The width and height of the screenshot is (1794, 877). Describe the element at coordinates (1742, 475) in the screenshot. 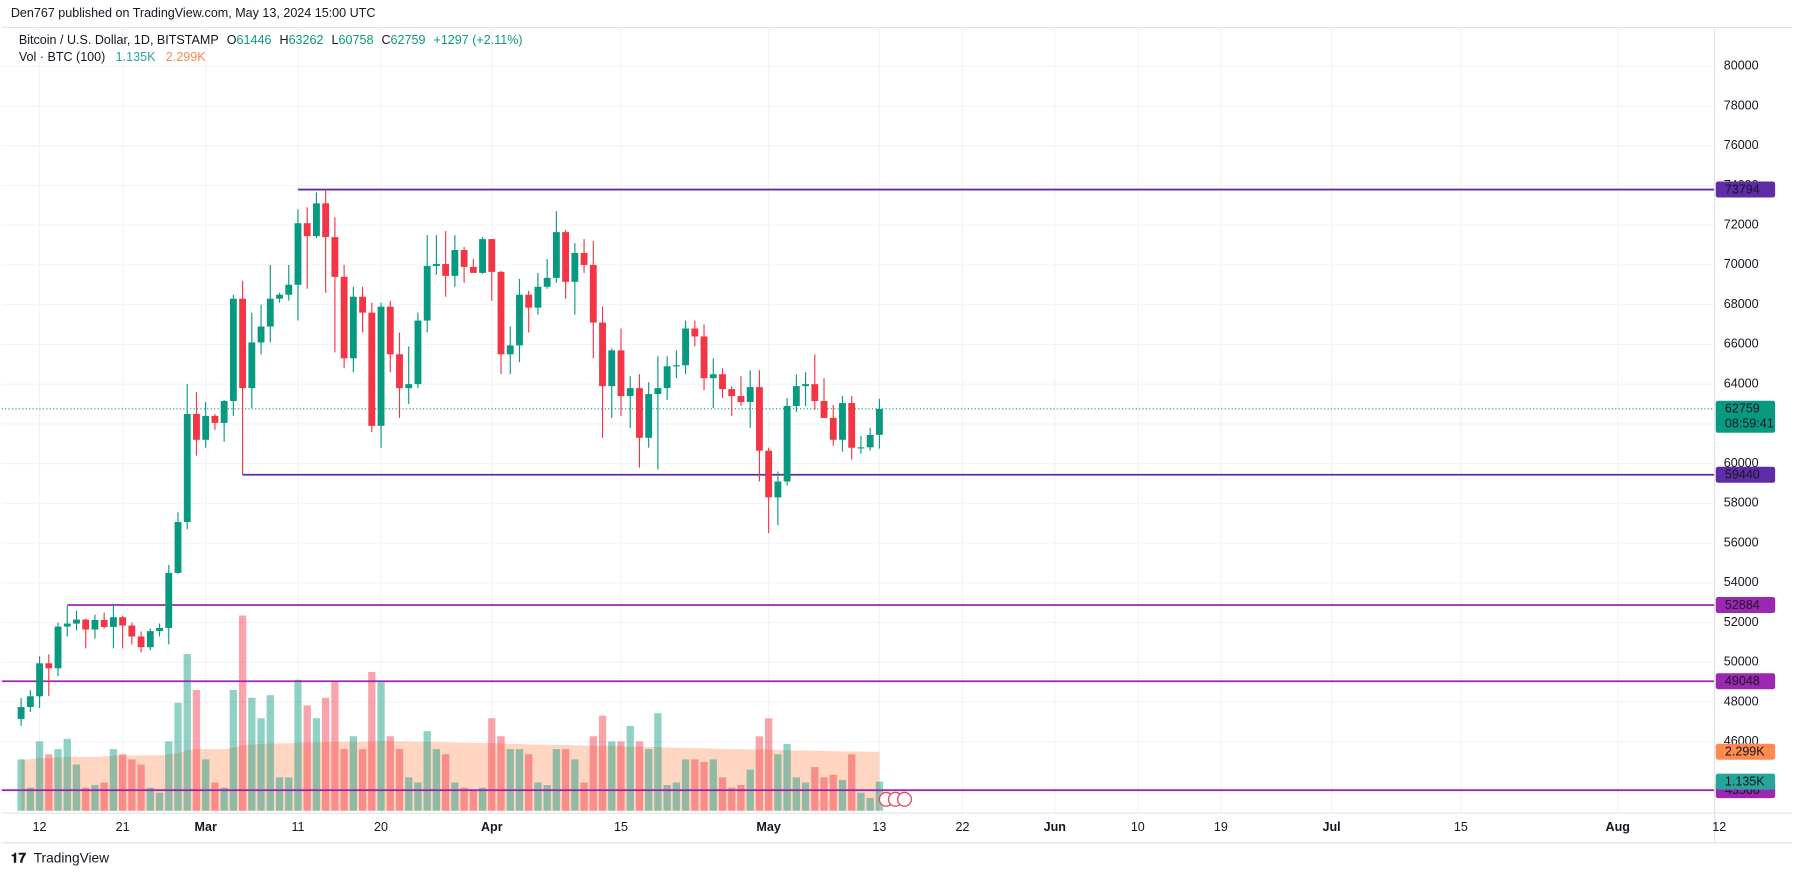

I see `level-label: 59440` at that location.